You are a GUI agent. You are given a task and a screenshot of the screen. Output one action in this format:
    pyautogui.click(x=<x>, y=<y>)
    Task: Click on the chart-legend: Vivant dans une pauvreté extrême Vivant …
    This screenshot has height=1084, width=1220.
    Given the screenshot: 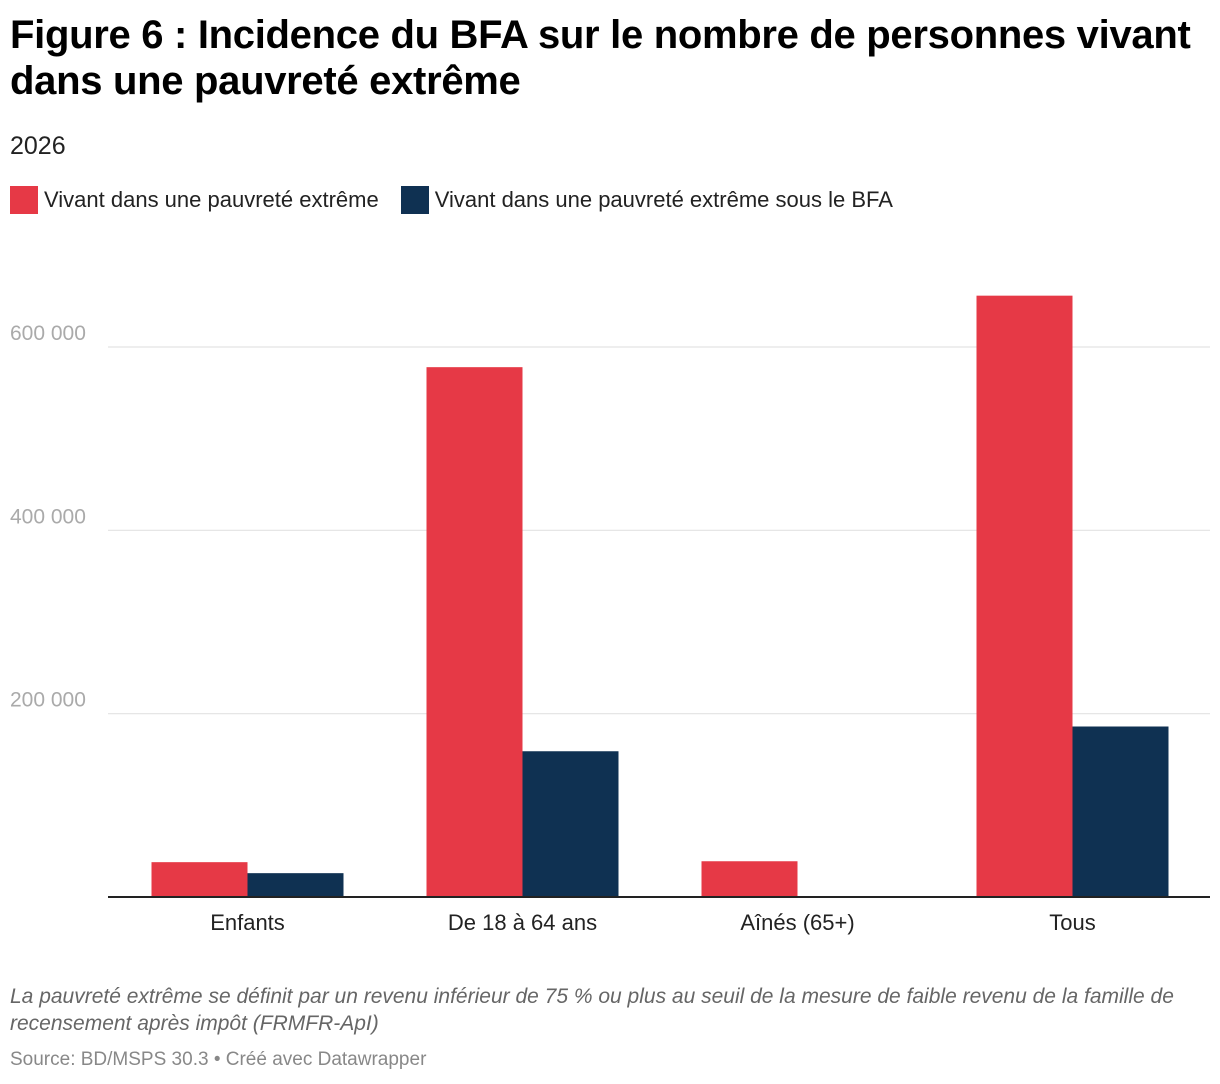 What is the action you would take?
    pyautogui.click(x=462, y=200)
    